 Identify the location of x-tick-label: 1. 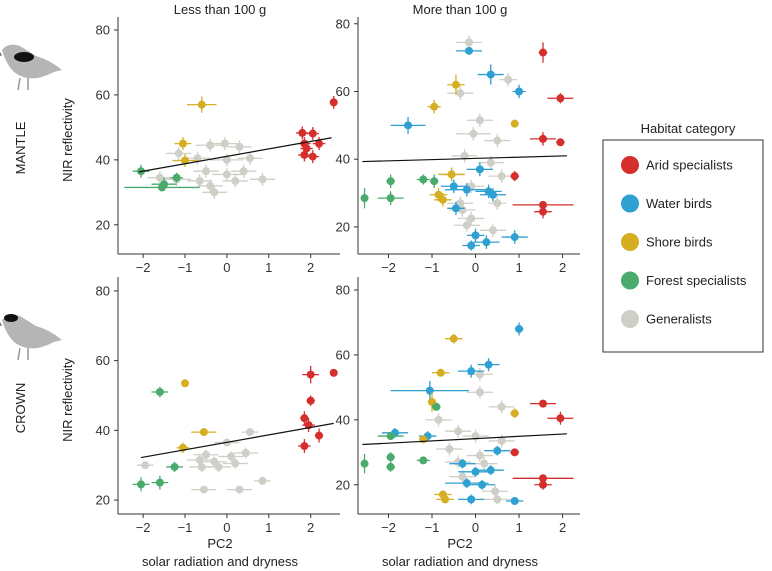
(268, 527).